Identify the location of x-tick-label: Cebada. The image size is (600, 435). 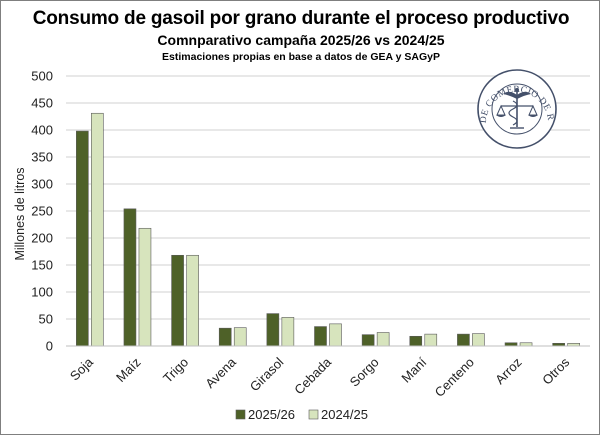
(312, 375).